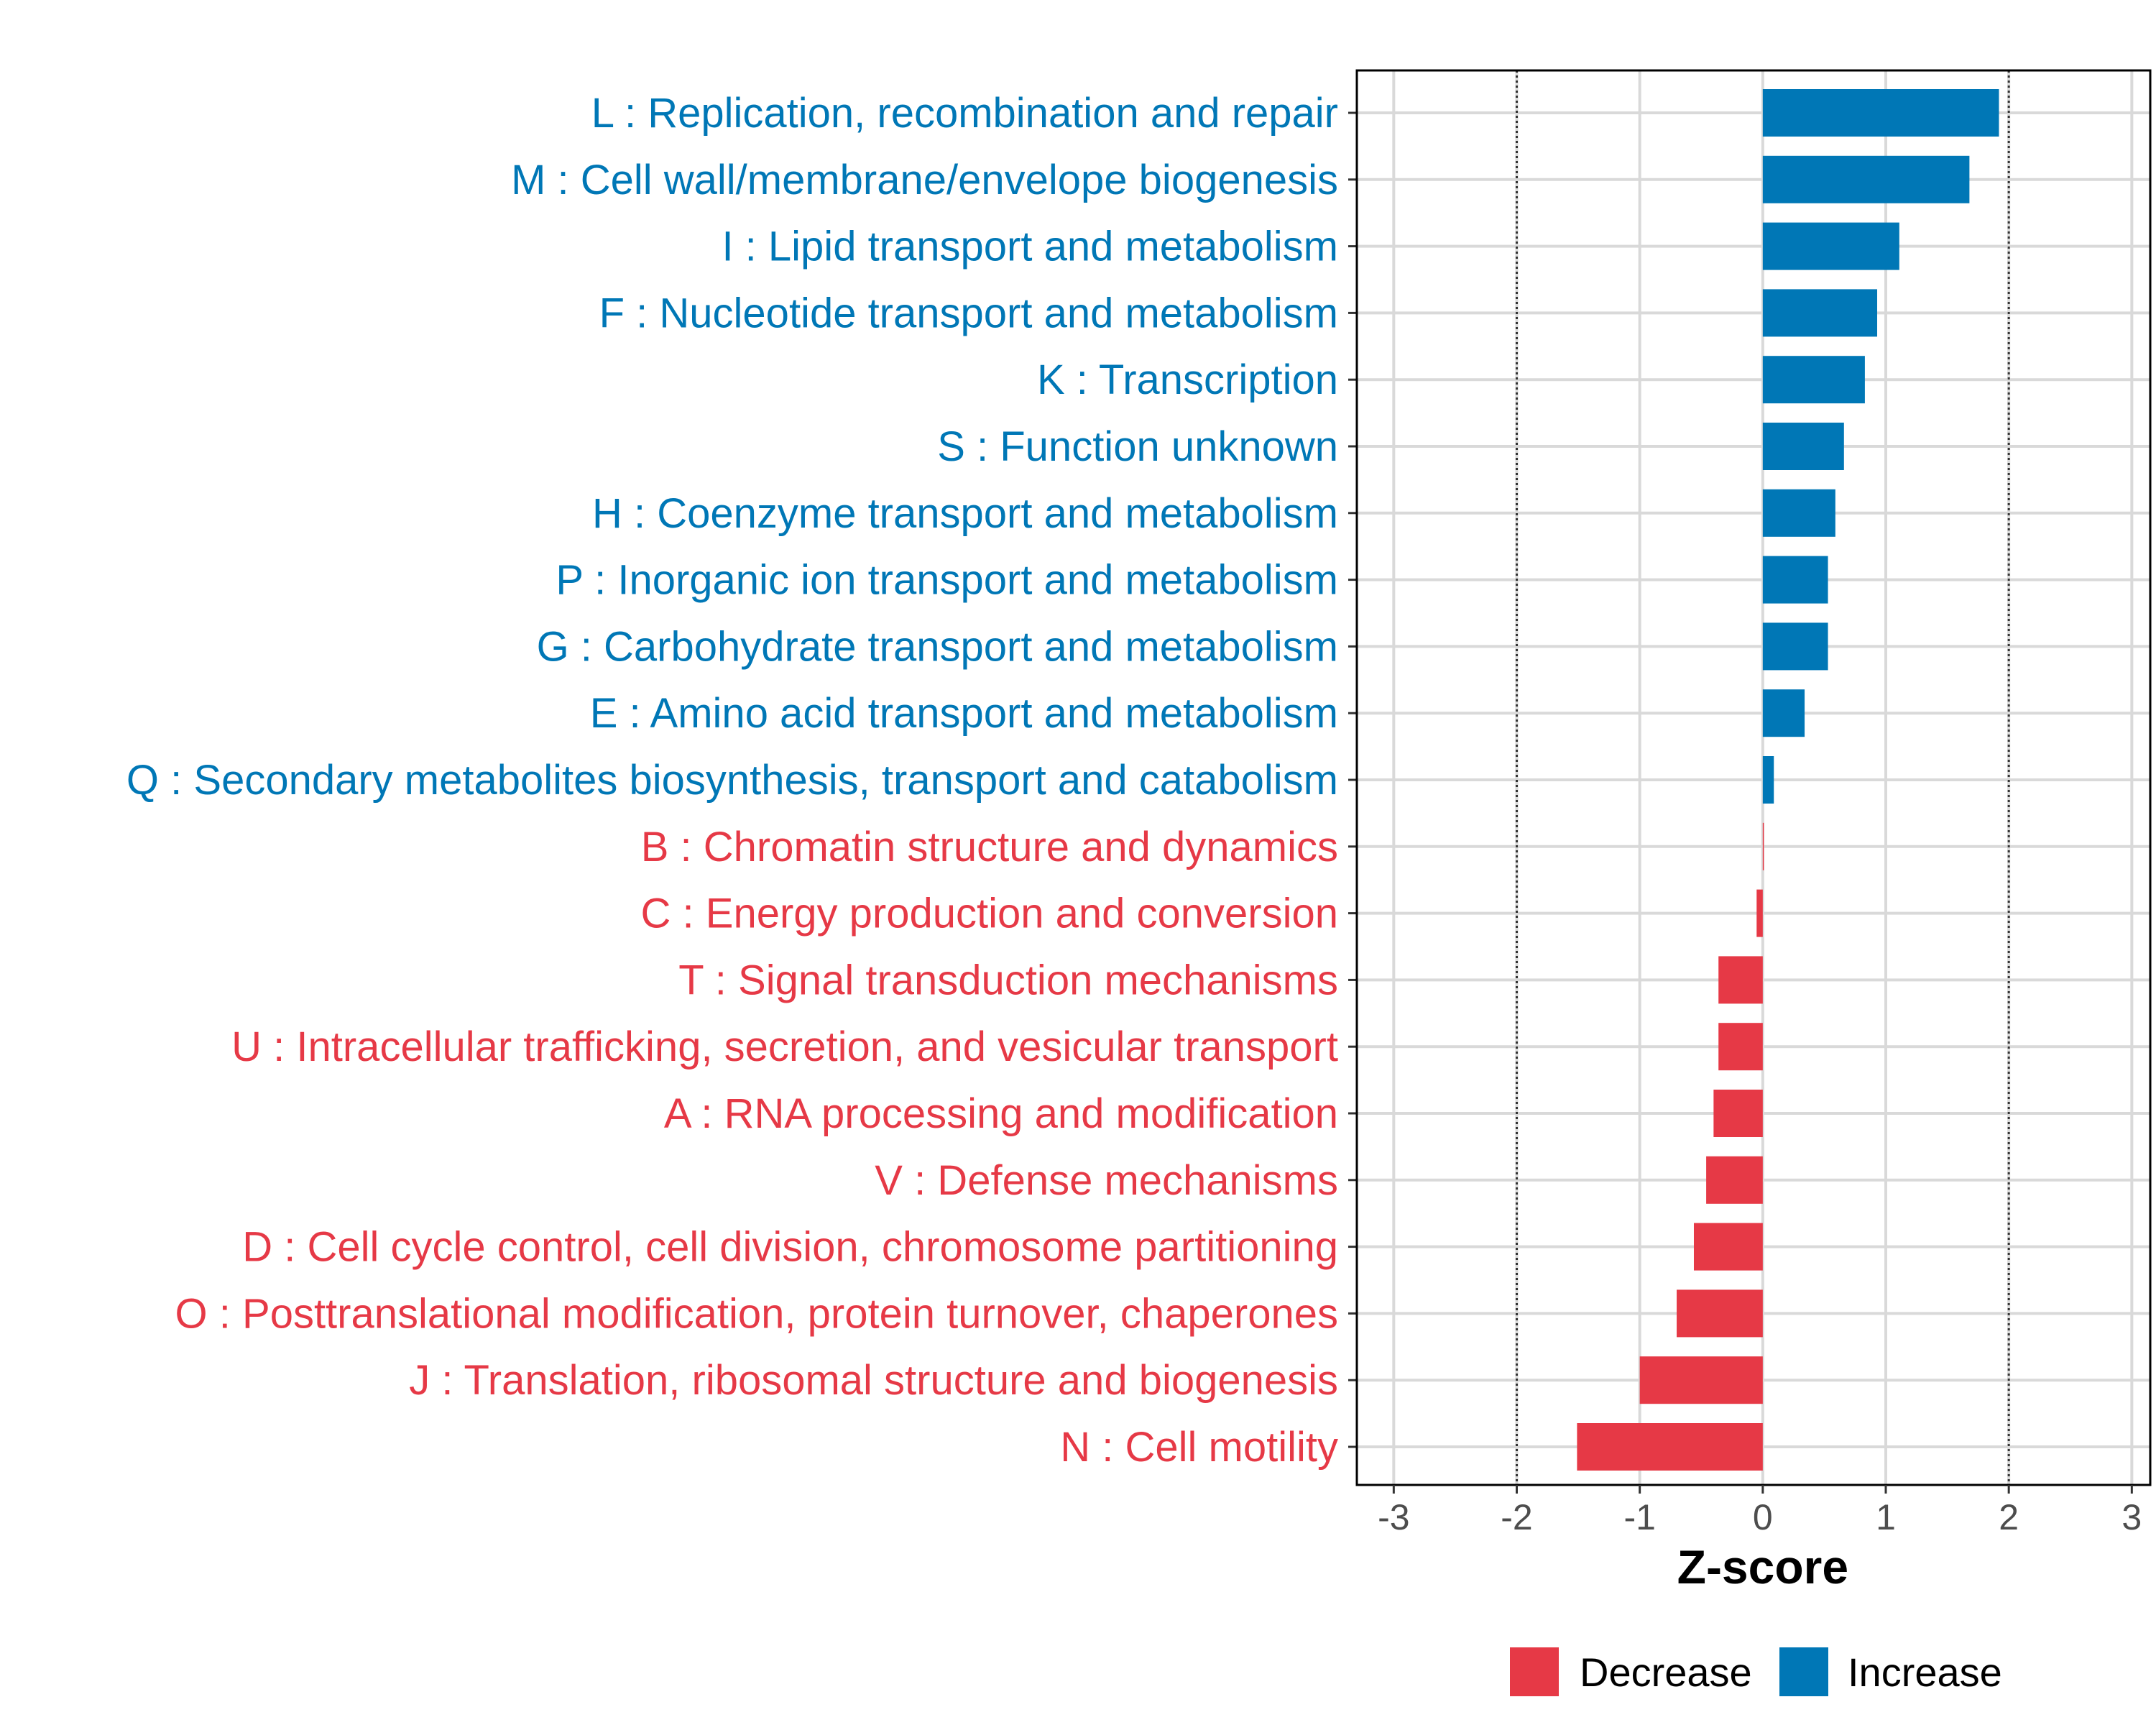 This screenshot has height=1725, width=2156. What do you see at coordinates (1925, 1672) in the screenshot?
I see `legend-label-increase: Increase` at bounding box center [1925, 1672].